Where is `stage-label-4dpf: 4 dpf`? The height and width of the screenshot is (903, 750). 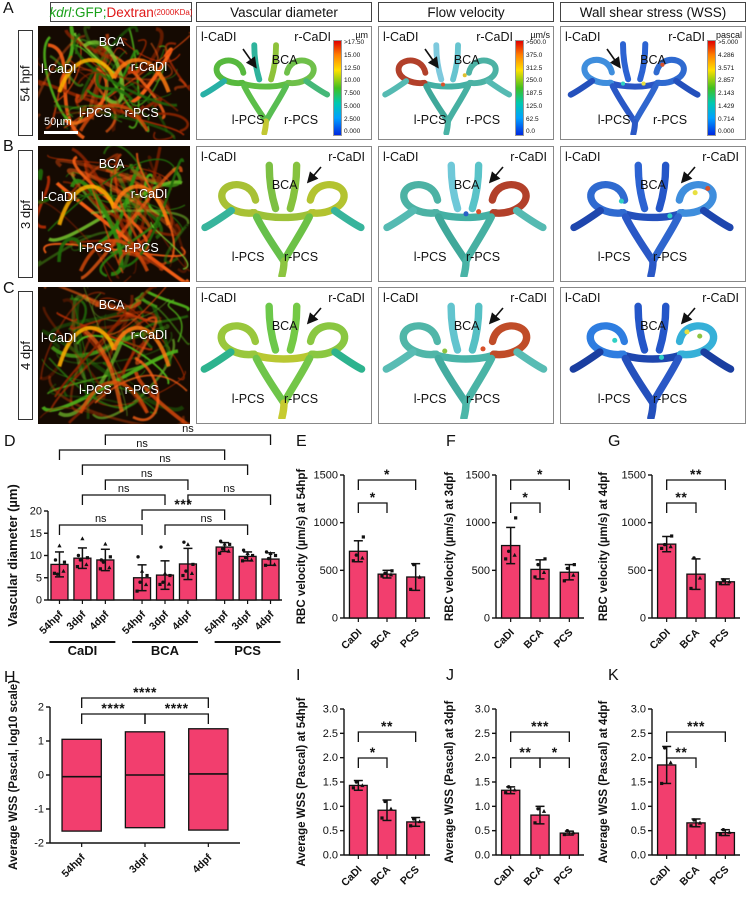 stage-label-4dpf: 4 dpf is located at coordinates (25, 355).